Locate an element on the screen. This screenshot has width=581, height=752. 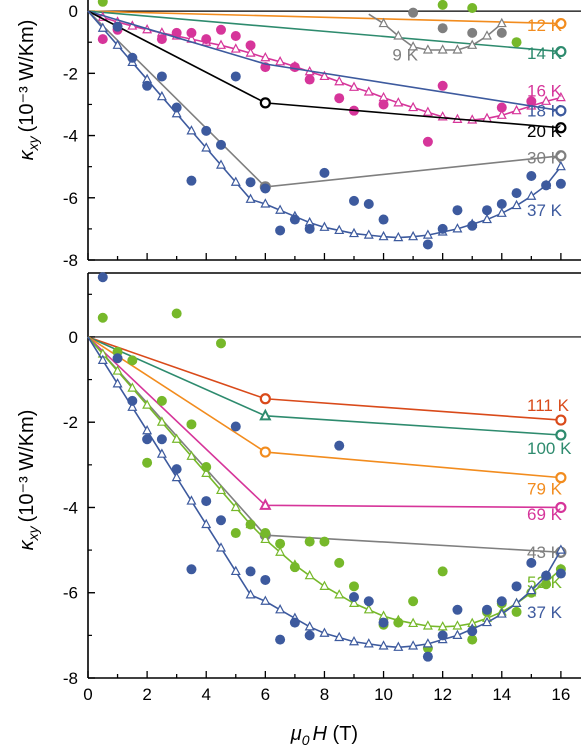
series-9-k-points is located at coordinates (457, 22).